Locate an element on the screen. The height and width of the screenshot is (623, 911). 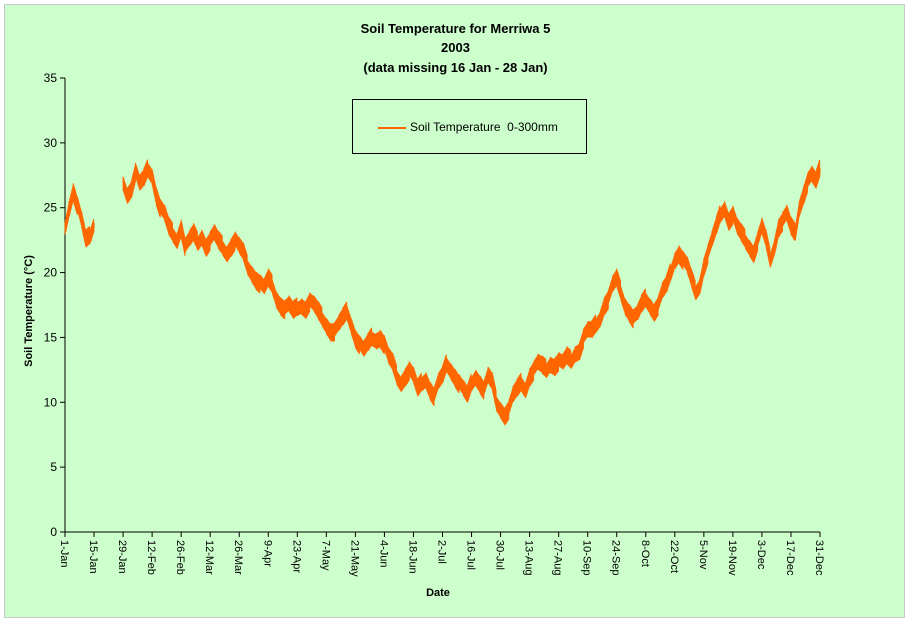
y-tick-label: 15 is located at coordinates (51, 337).